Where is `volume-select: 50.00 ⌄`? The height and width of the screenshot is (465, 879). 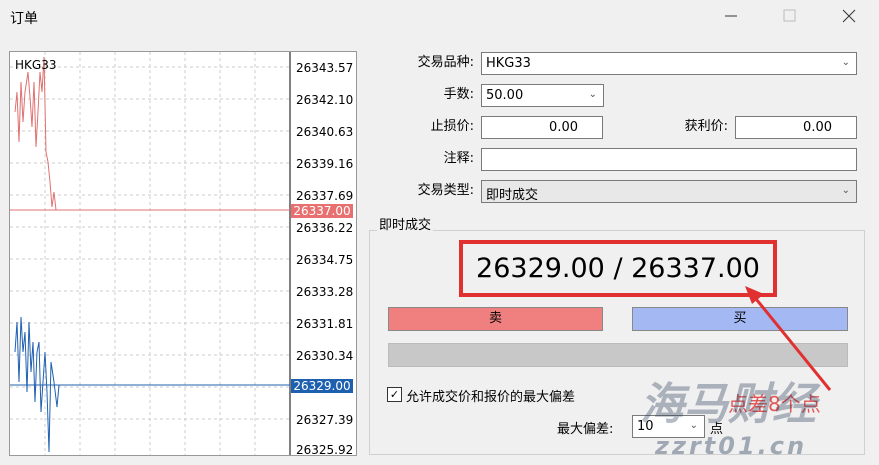 volume-select: 50.00 ⌄ is located at coordinates (542, 95).